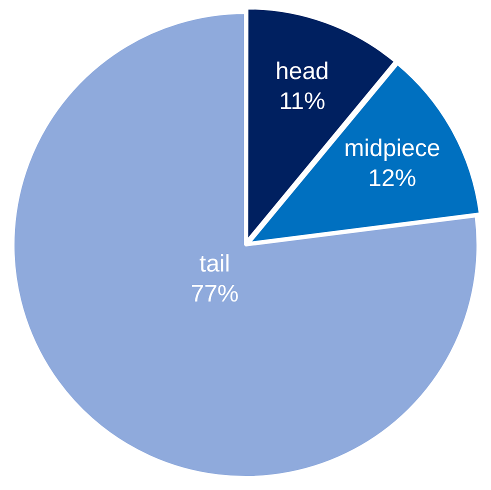 This screenshot has width=491, height=490. What do you see at coordinates (392, 178) in the screenshot?
I see `data-label: 12%` at bounding box center [392, 178].